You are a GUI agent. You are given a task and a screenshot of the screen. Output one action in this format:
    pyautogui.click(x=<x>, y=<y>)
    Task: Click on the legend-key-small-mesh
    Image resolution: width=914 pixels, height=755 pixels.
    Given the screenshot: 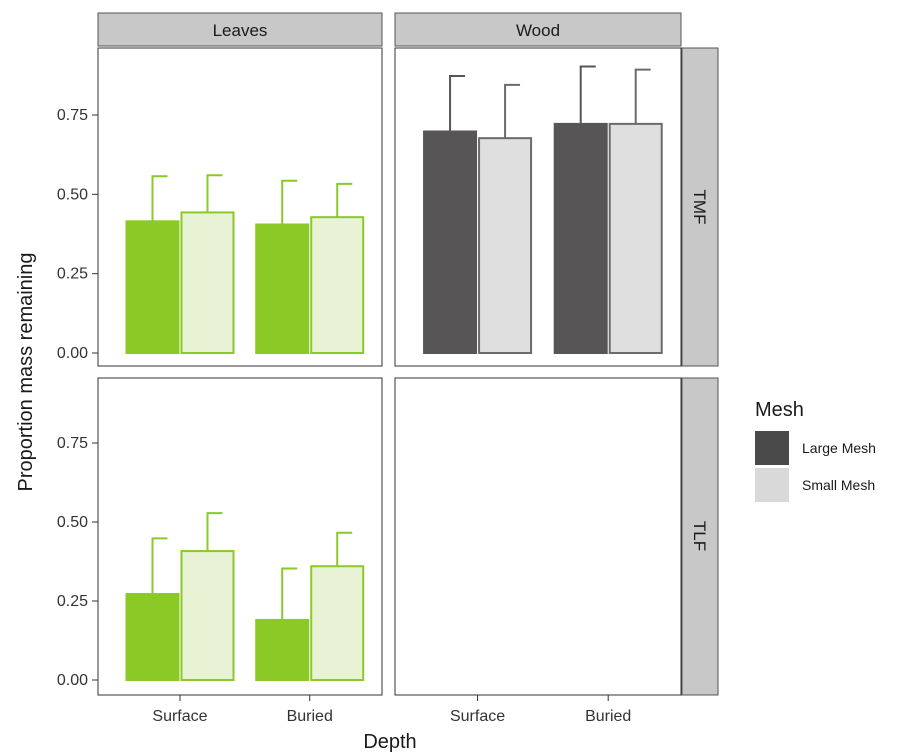 What is the action you would take?
    pyautogui.click(x=772, y=485)
    